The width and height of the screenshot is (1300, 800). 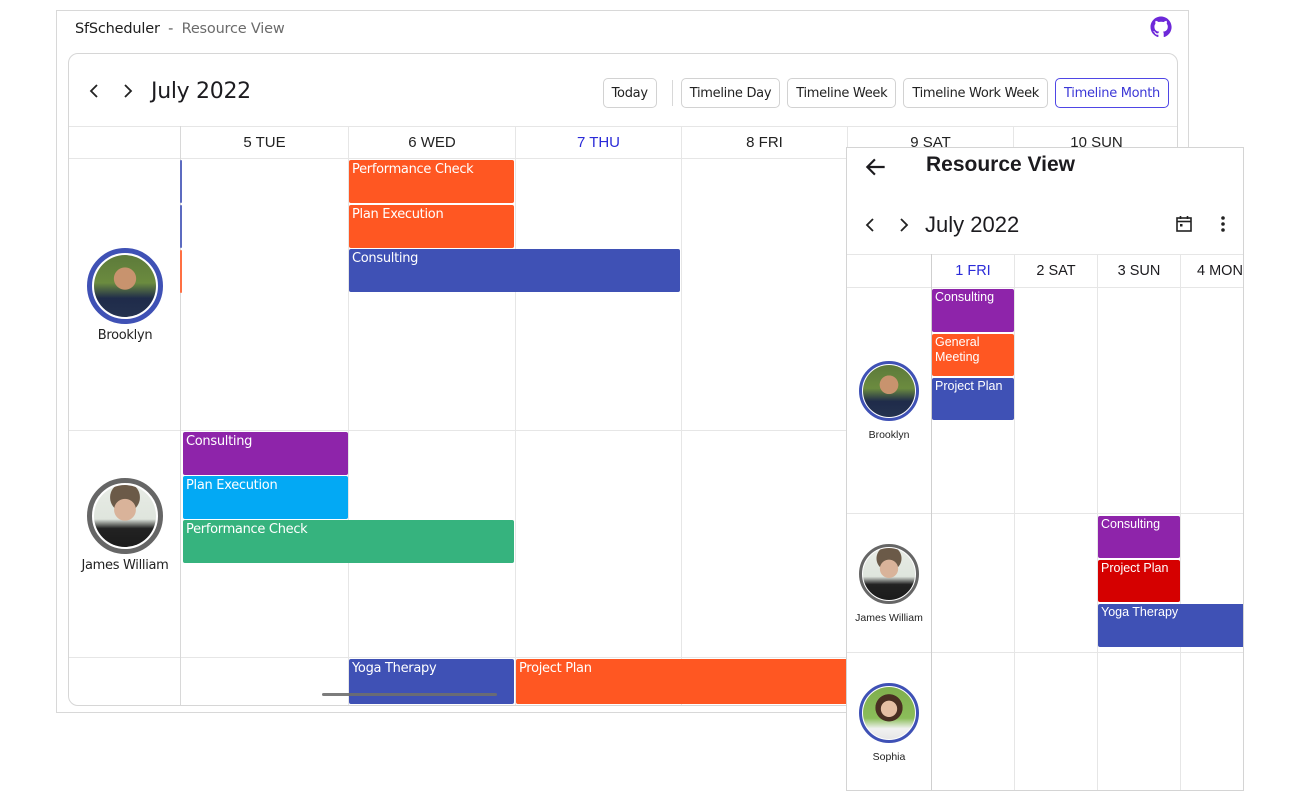 I want to click on mobile-day-header-3-sun: 3 SUN, so click(x=1139, y=270).